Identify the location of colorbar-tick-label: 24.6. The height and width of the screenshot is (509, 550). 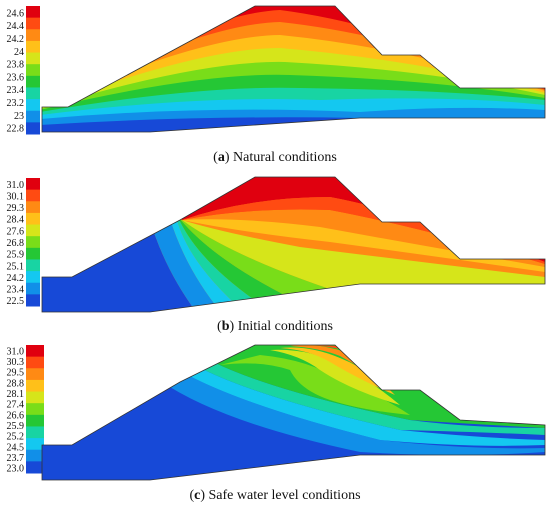
(16, 13).